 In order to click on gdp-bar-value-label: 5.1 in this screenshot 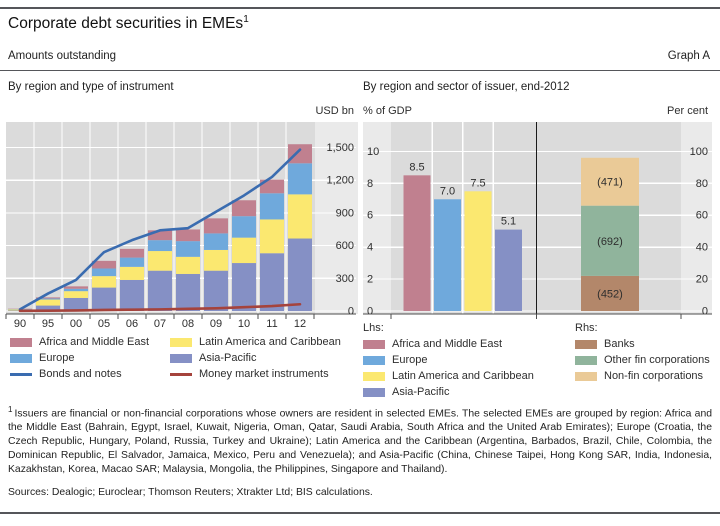, I will do `click(508, 222)`.